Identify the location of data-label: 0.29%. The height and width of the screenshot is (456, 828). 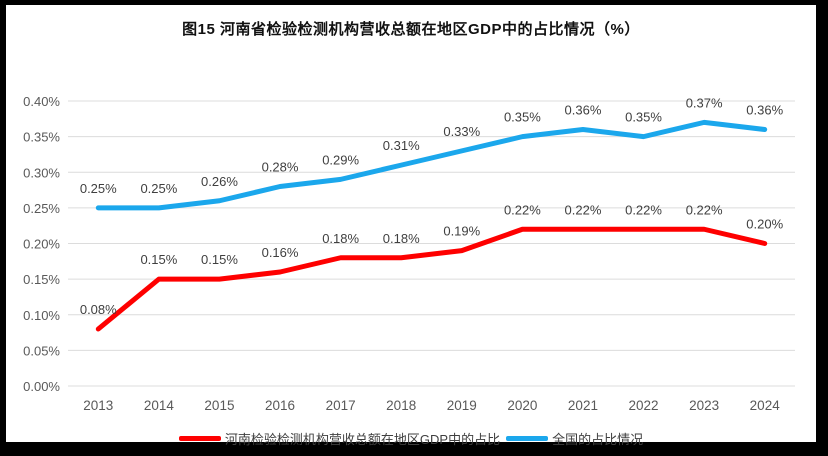
(340, 159).